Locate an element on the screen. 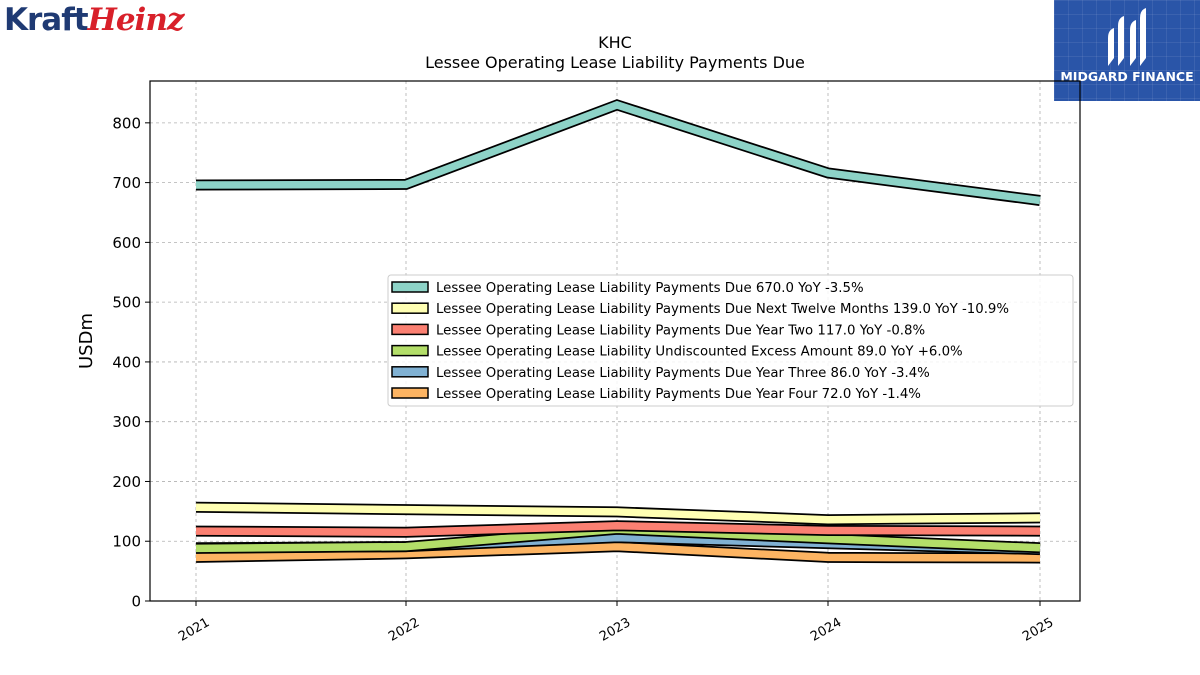 Image resolution: width=1200 pixels, height=675 pixels. y-tick-label: 300 is located at coordinates (126, 422).